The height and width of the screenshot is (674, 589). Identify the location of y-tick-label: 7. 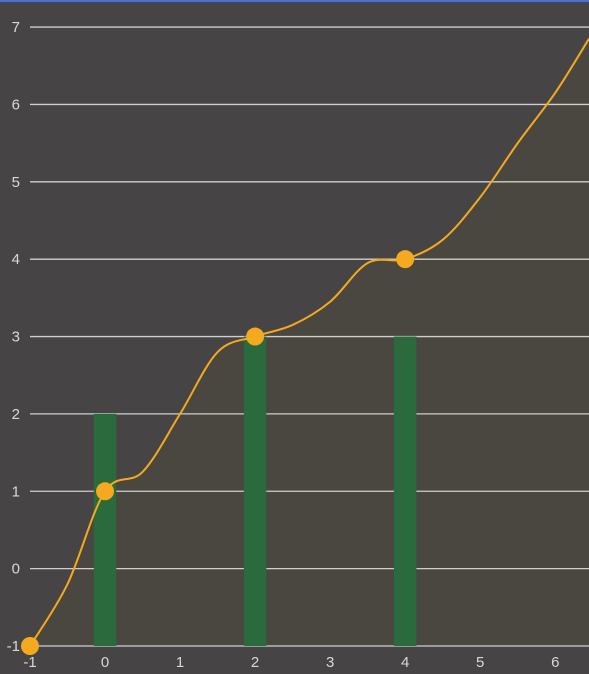
(16, 27).